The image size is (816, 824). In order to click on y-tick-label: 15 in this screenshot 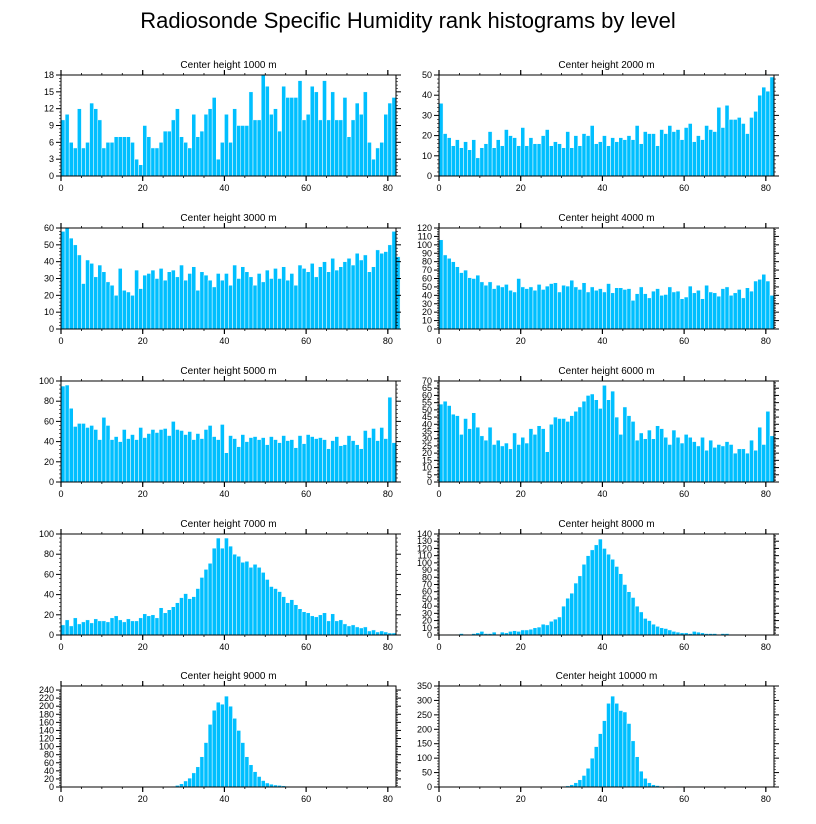, I will do `click(49, 92)`.